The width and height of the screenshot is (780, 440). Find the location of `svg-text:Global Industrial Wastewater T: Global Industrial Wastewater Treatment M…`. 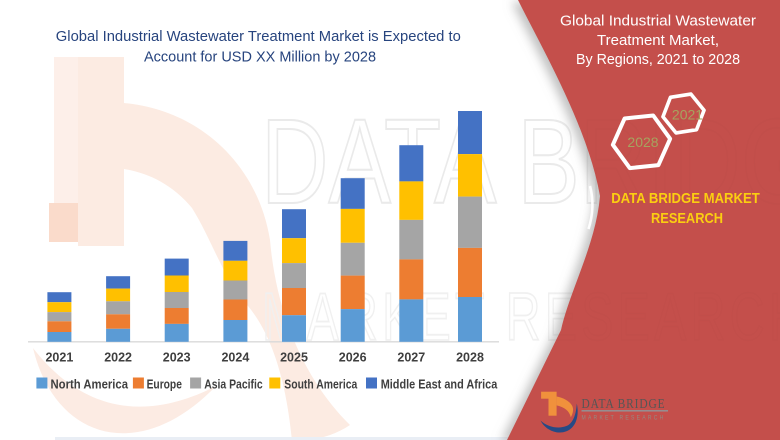

svg-text:Global Industrial Wastewater T: Global Industrial Wastewater Treatment M… is located at coordinates (258, 37).